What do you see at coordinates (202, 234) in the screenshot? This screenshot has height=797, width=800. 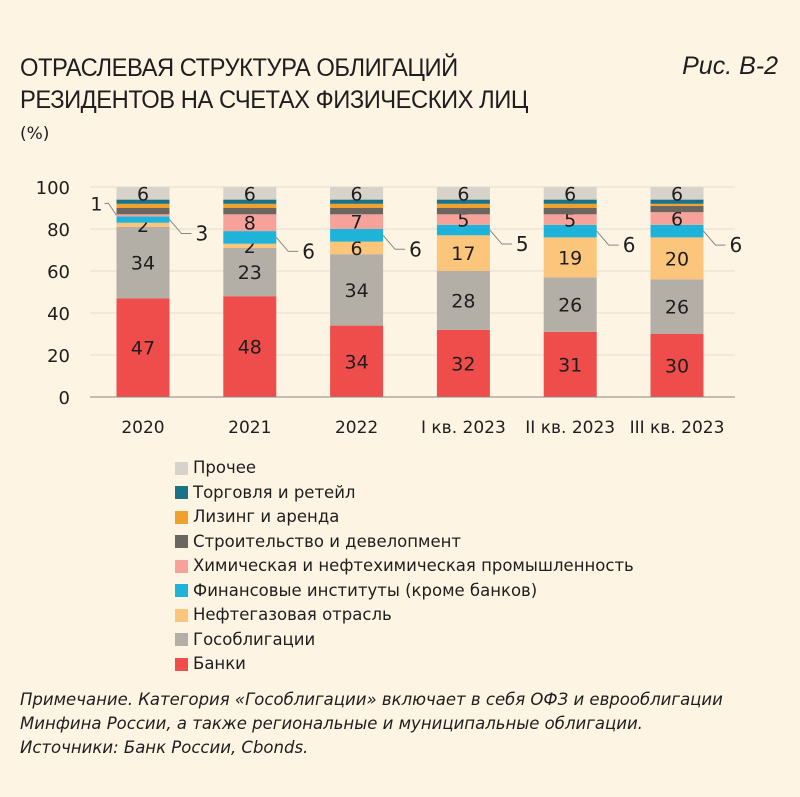 I see `data-label: 3` at bounding box center [202, 234].